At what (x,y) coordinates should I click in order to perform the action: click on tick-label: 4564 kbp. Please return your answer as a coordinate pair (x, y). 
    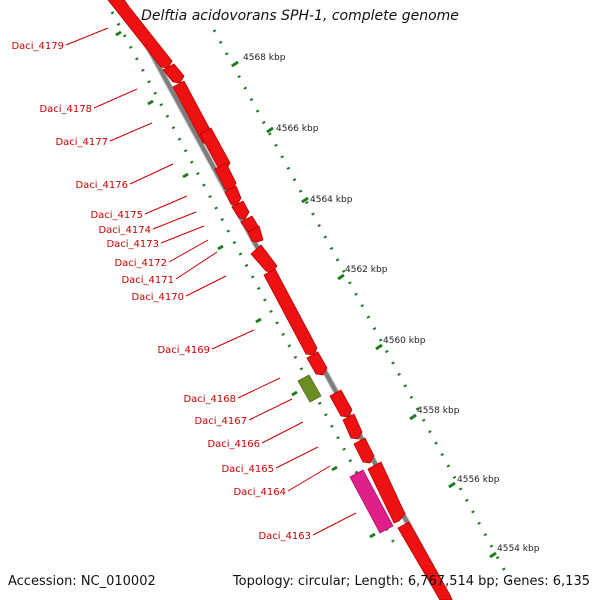
    Looking at the image, I should click on (331, 200).